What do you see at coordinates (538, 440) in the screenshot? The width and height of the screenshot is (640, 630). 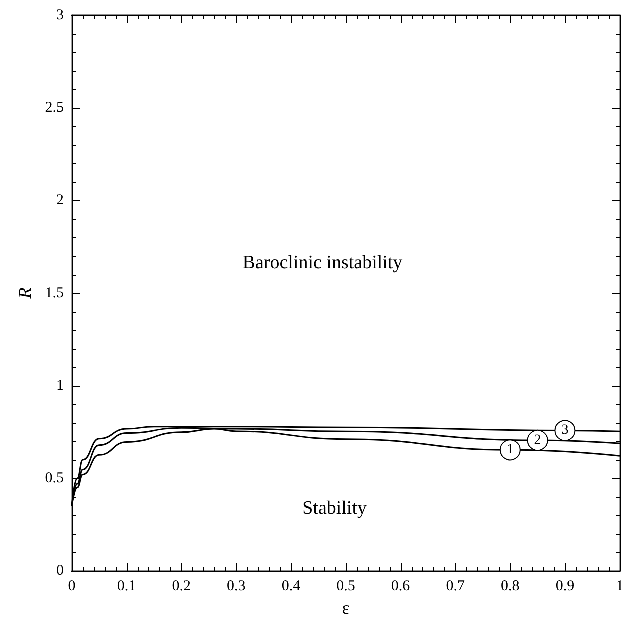 I see `annotation: 2` at bounding box center [538, 440].